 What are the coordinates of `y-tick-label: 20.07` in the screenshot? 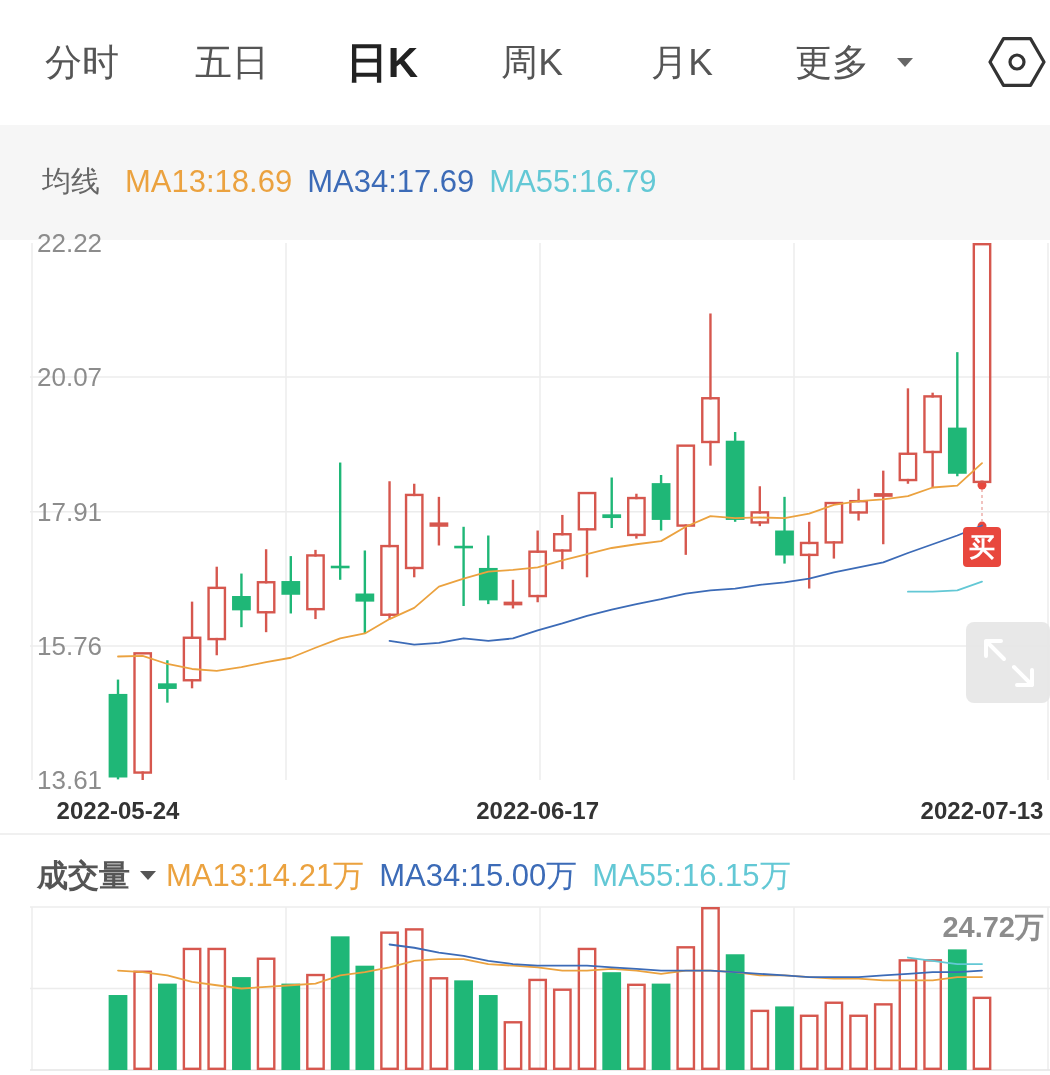 It's located at (70, 377).